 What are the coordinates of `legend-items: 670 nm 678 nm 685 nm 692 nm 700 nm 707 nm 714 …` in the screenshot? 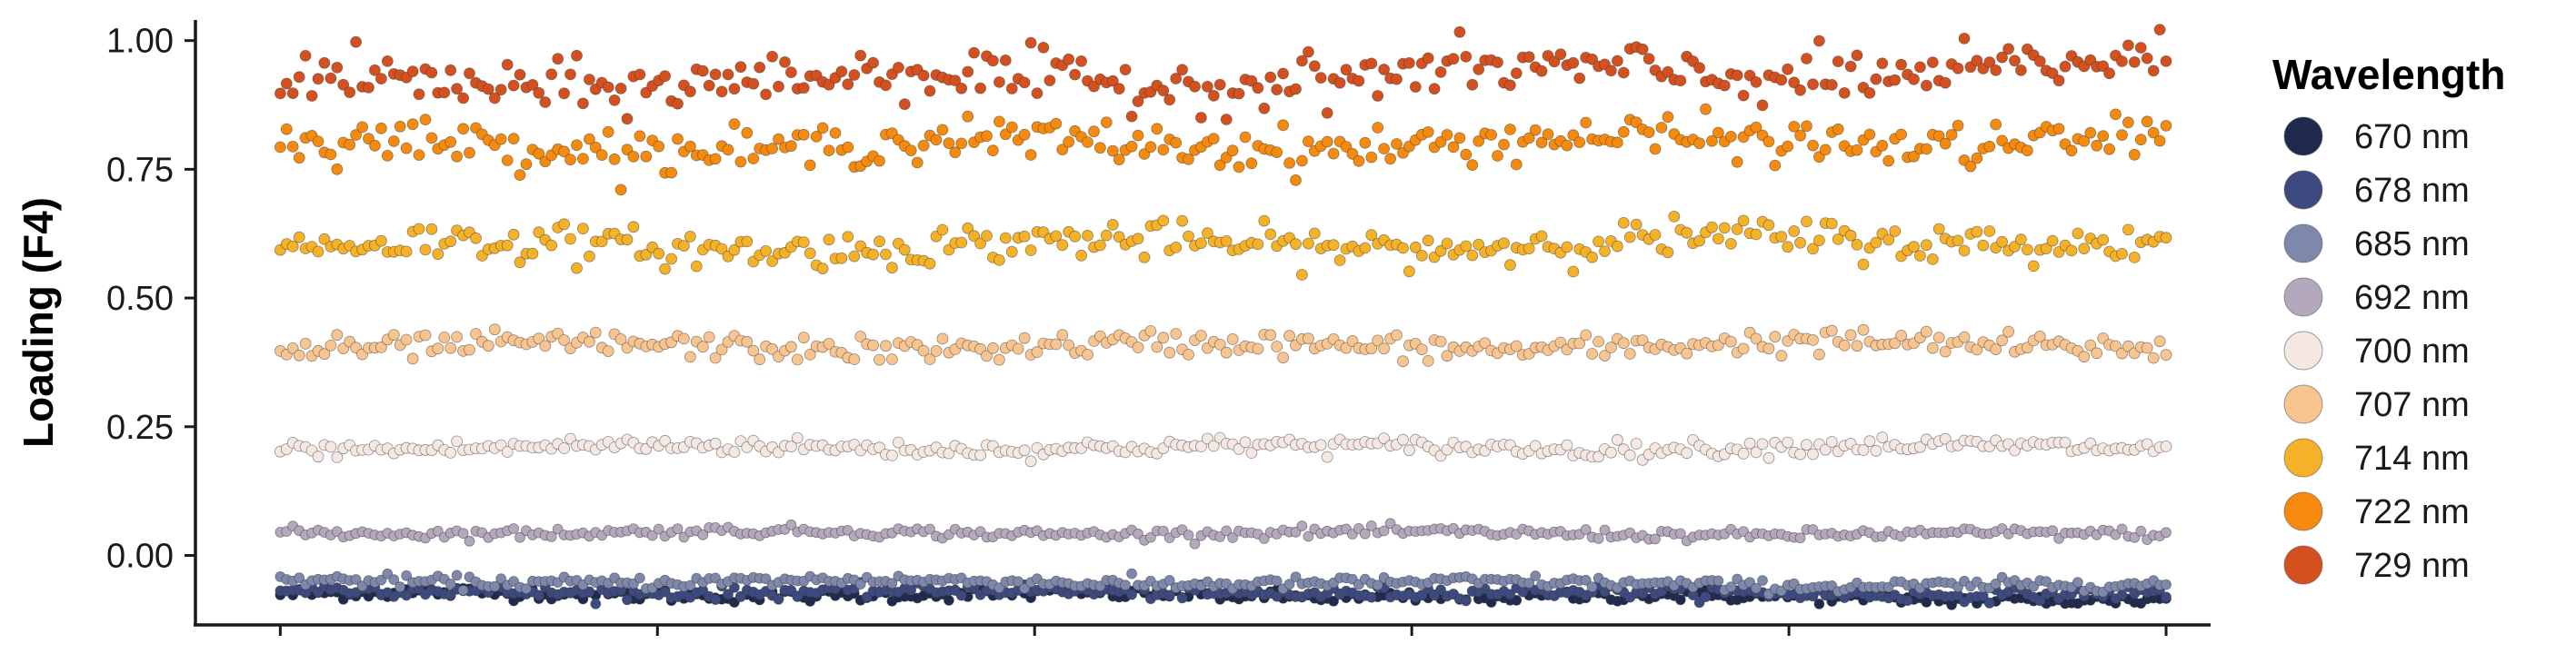 It's located at (2376, 350).